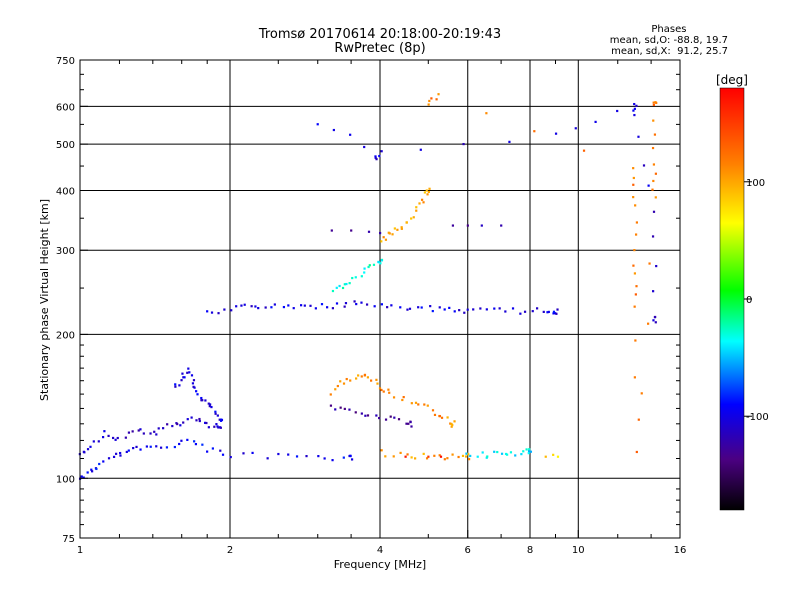  Describe the element at coordinates (669, 29) in the screenshot. I see `phase-stats-heading: Phases` at that location.